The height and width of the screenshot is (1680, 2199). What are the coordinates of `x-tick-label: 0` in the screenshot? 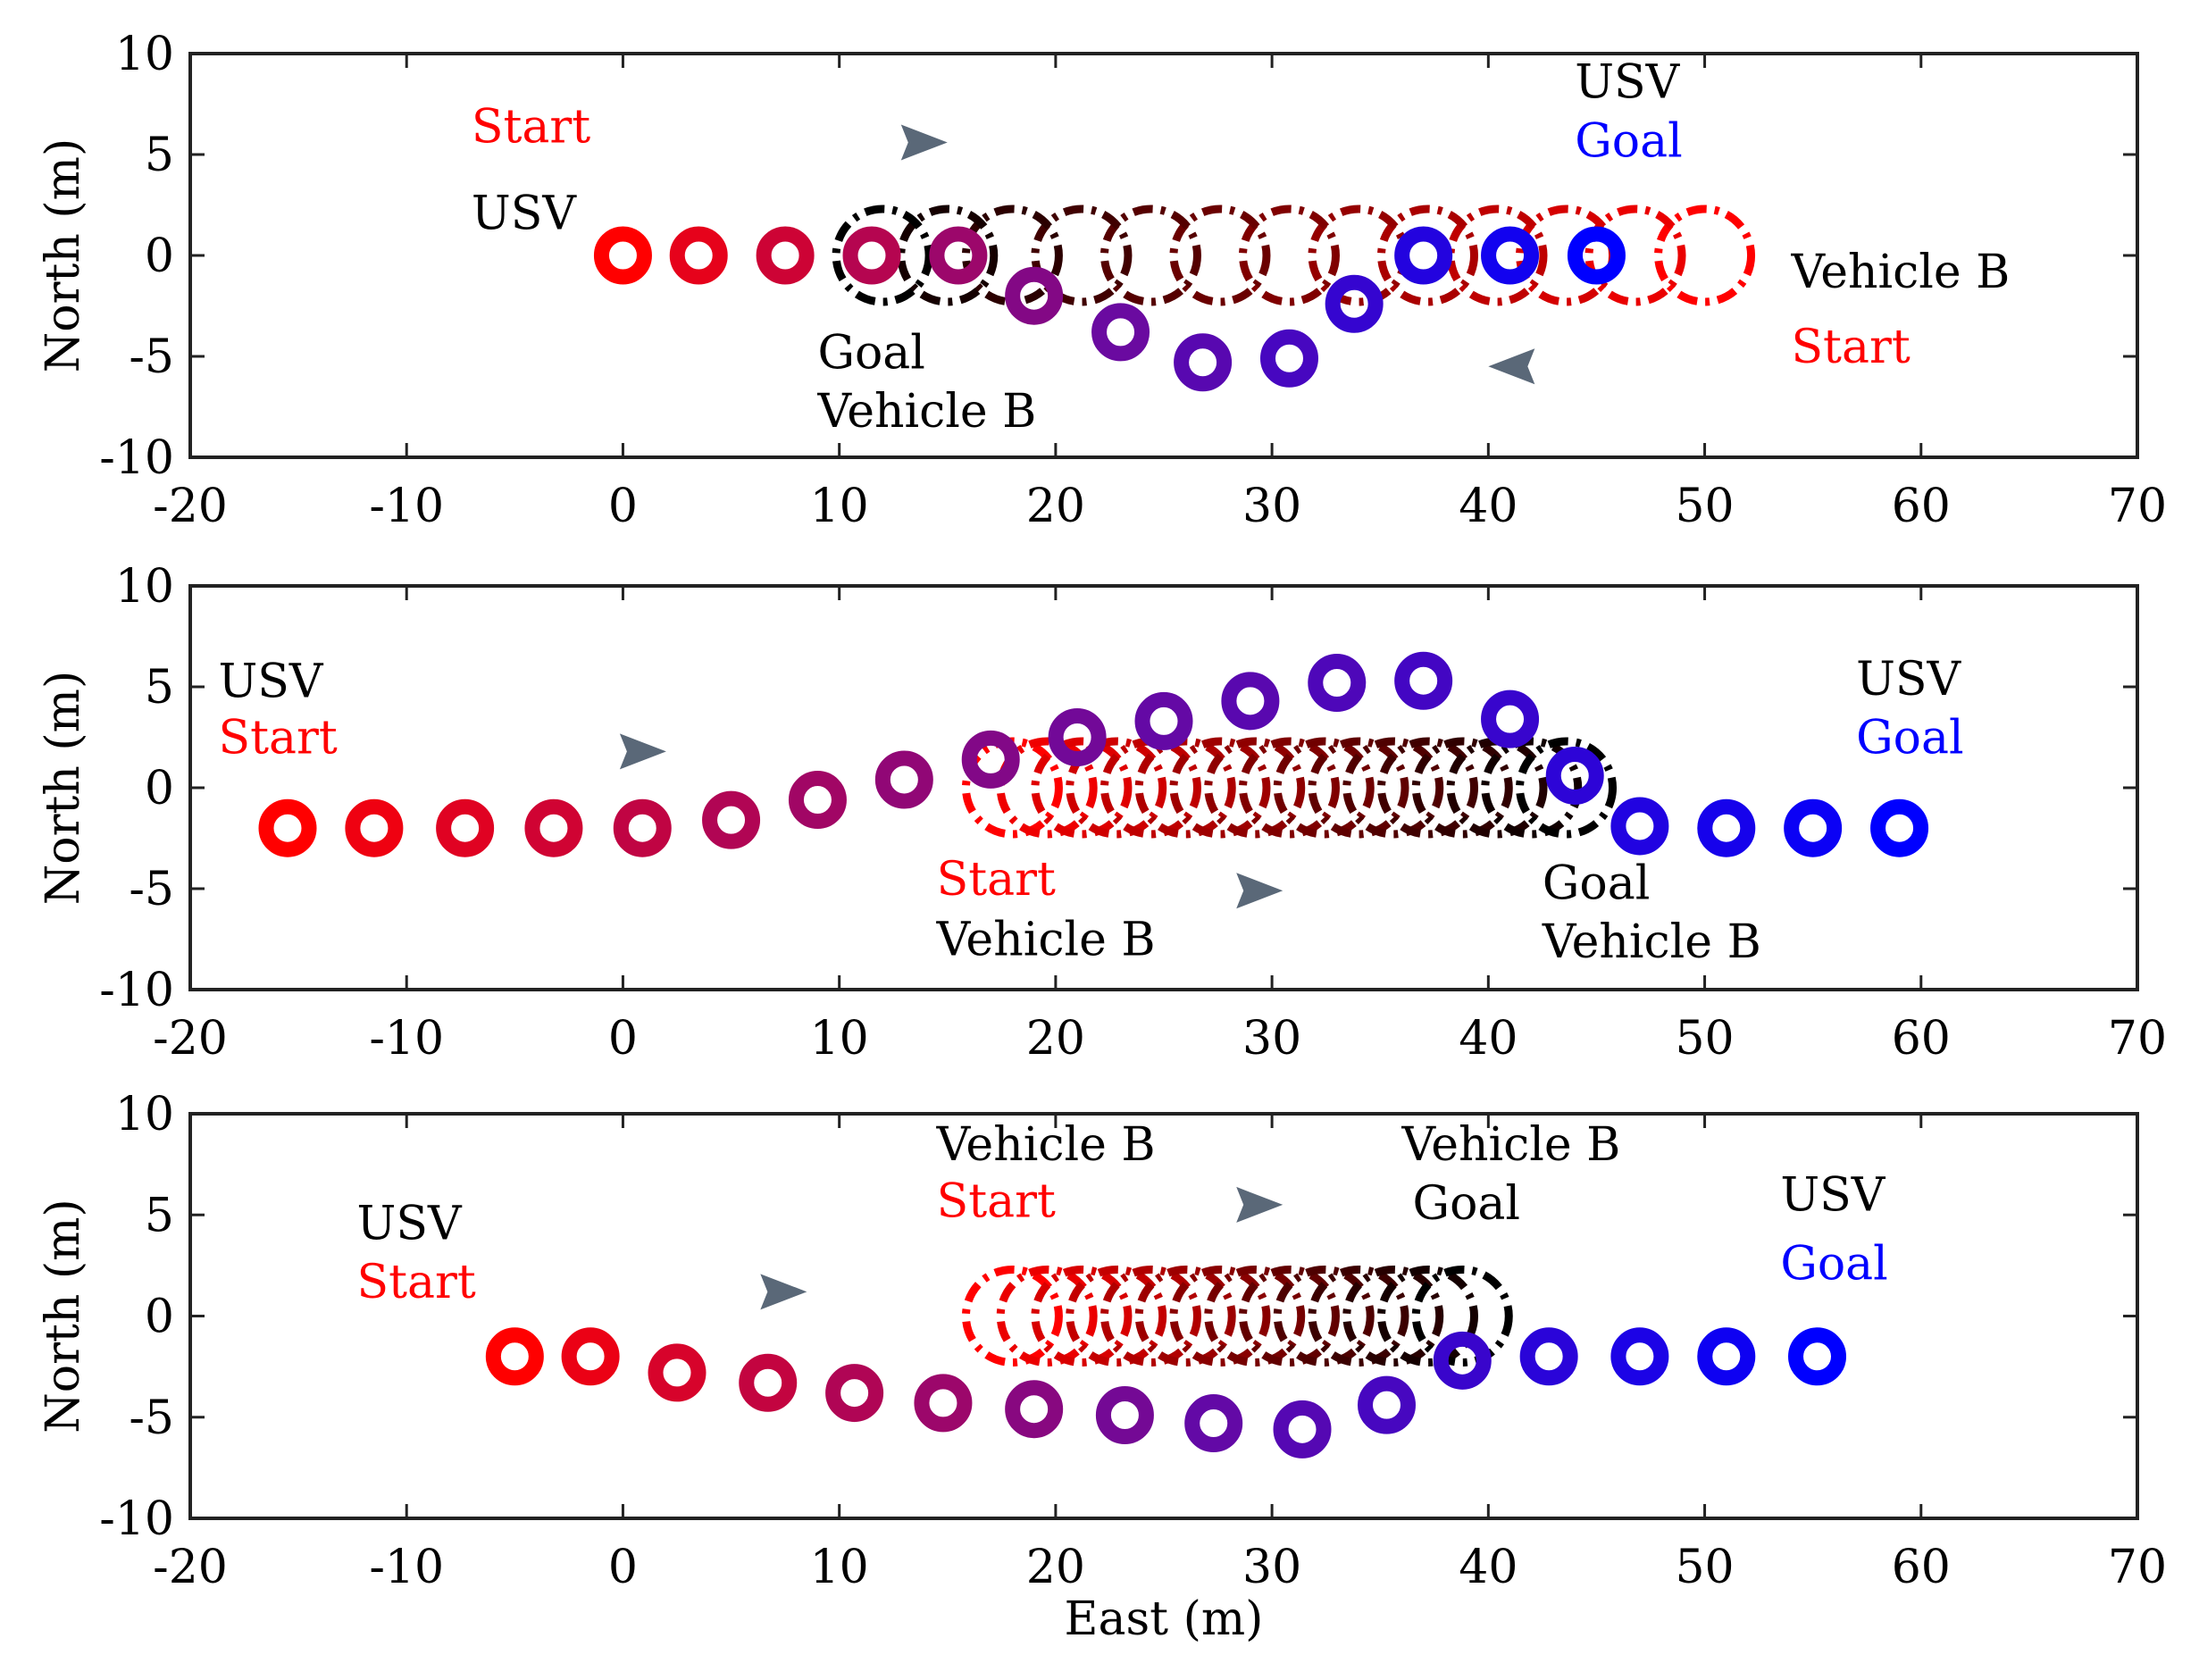 It's located at (623, 506).